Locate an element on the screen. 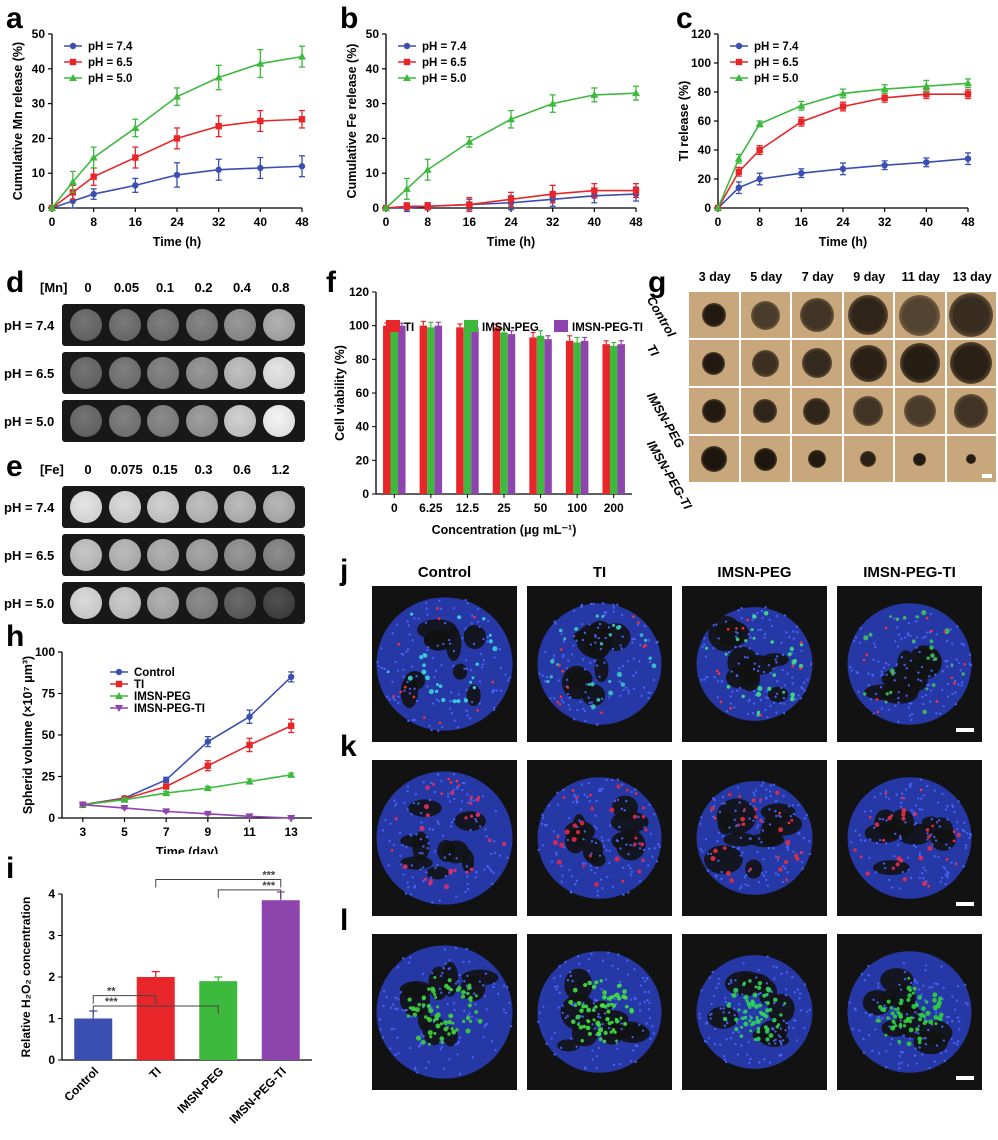  bar is located at coordinates (93, 1039).